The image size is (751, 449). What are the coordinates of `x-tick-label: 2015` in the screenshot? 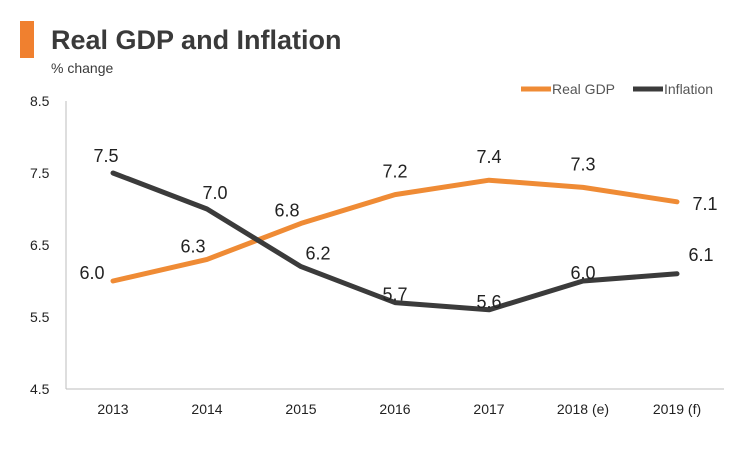 It's located at (300, 409).